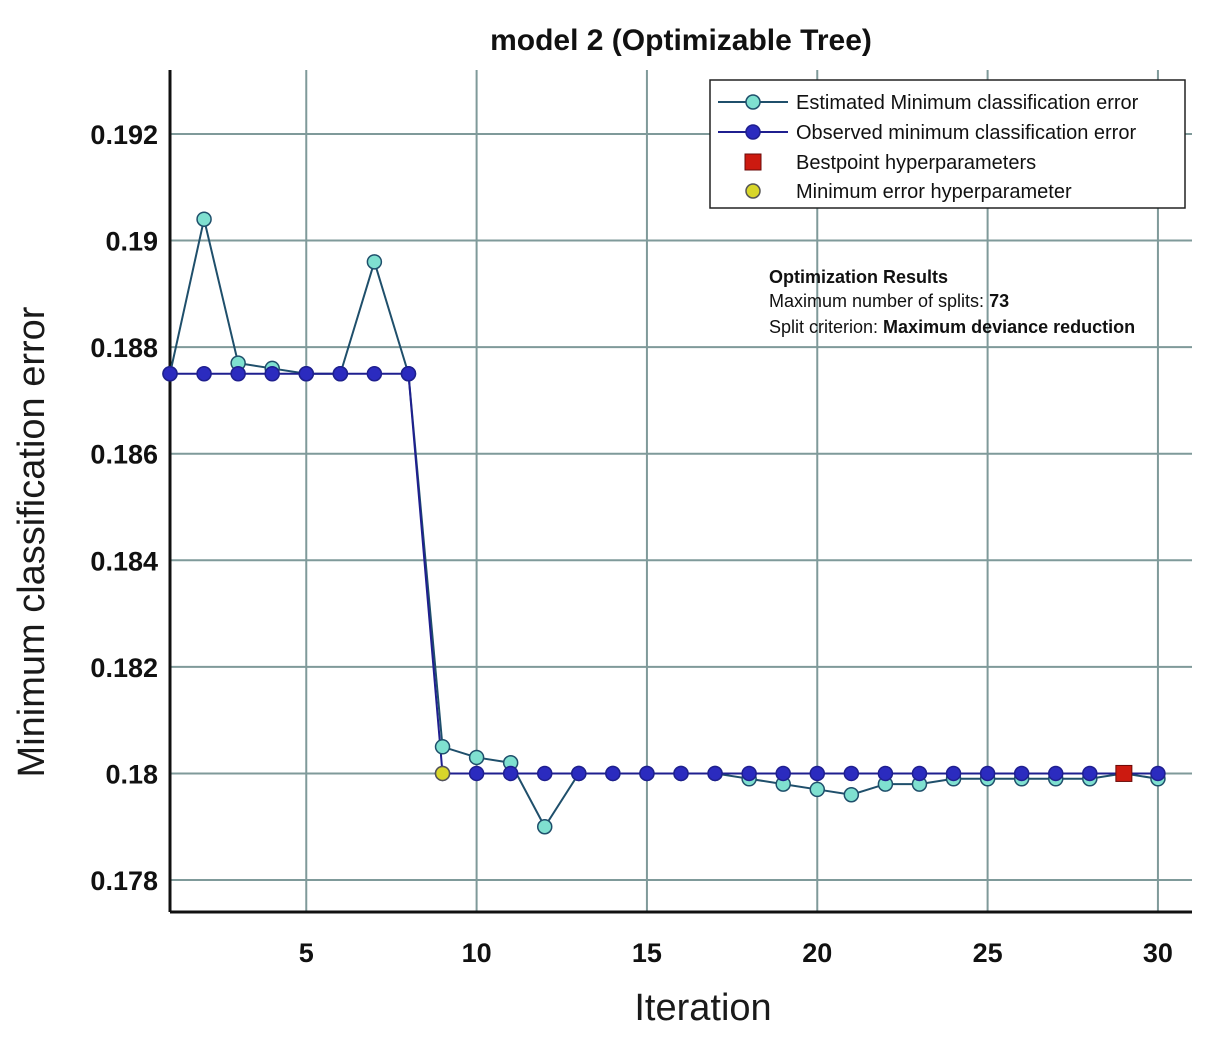 The height and width of the screenshot is (1040, 1223). Describe the element at coordinates (647, 953) in the screenshot. I see `x-tick-label: 15` at that location.